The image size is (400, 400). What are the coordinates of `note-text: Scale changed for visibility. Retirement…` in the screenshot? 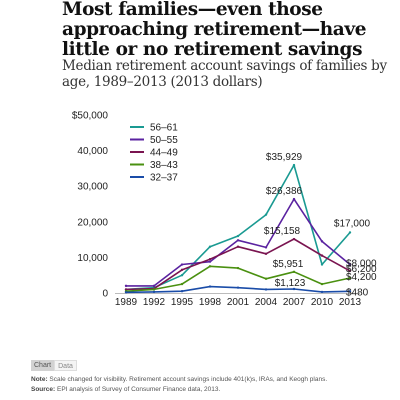 It's located at (188, 379).